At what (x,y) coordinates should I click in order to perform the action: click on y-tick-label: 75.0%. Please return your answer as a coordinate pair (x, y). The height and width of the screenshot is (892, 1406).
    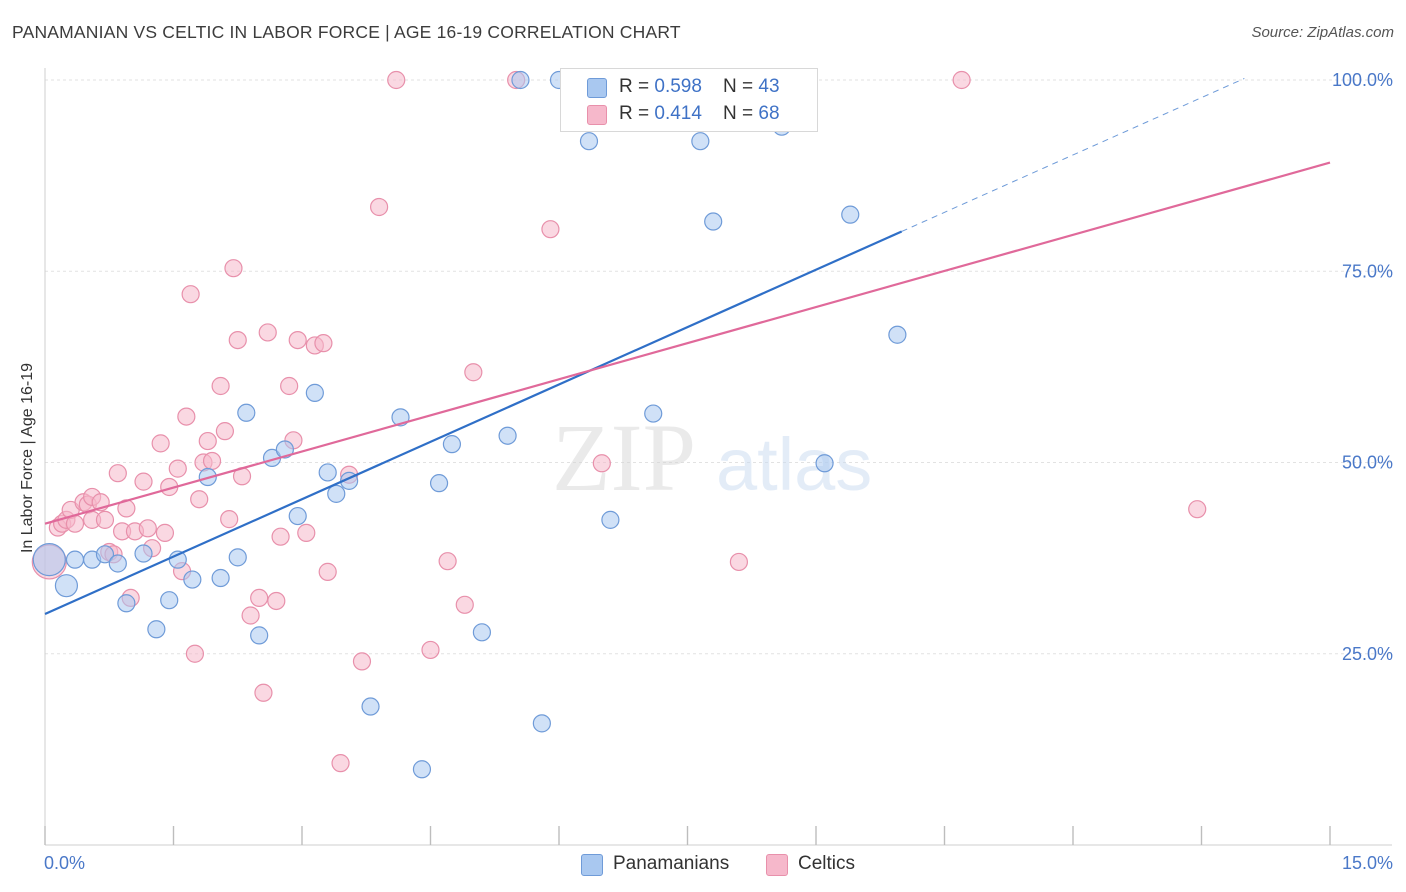
    Looking at the image, I should click on (1367, 271).